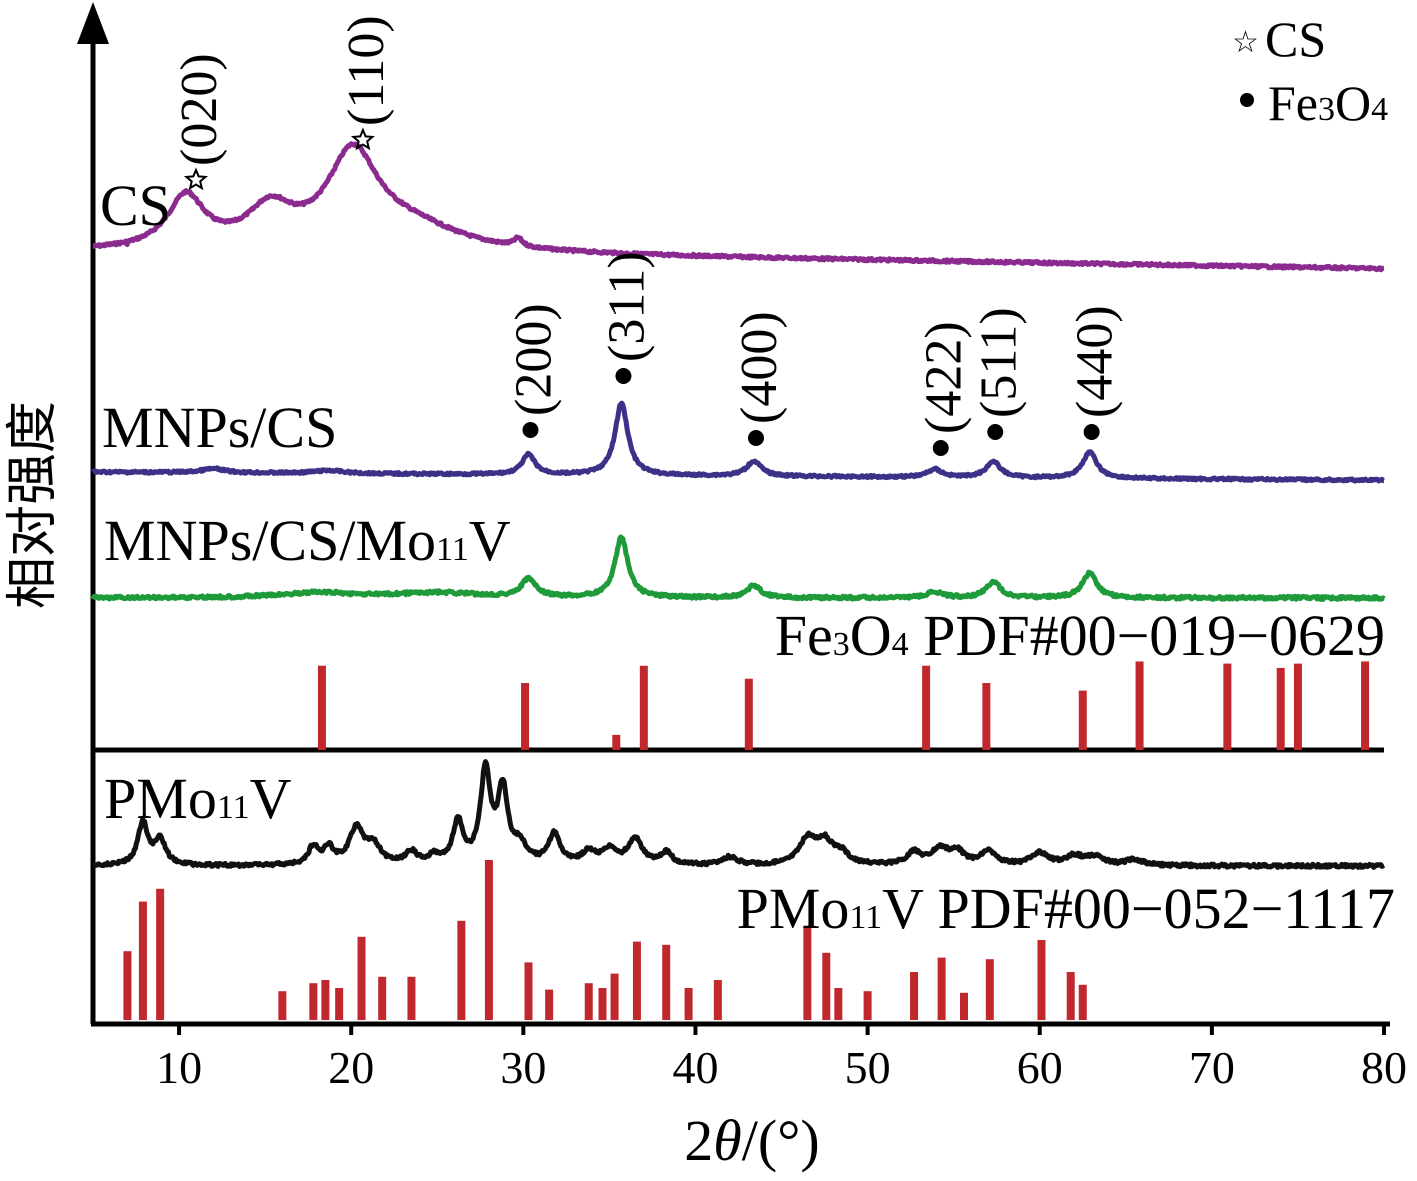  Describe the element at coordinates (351, 1067) in the screenshot. I see `x-tick-label: 20` at that location.